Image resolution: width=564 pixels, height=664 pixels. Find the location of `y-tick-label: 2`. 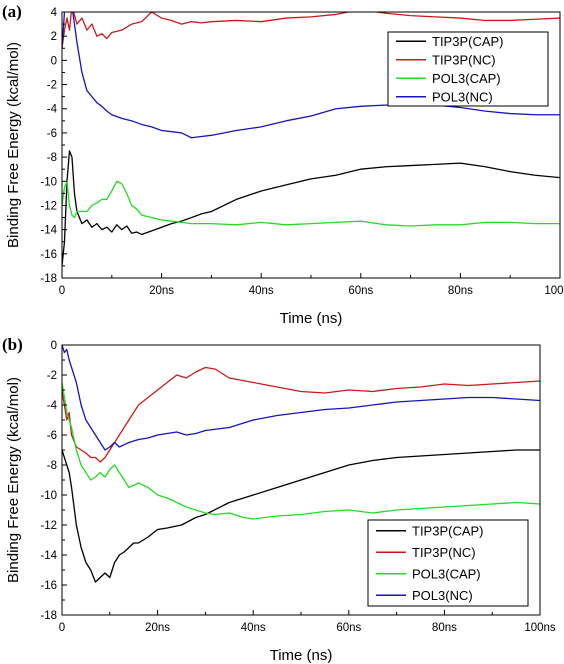

y-tick-label: 2 is located at coordinates (54, 37).